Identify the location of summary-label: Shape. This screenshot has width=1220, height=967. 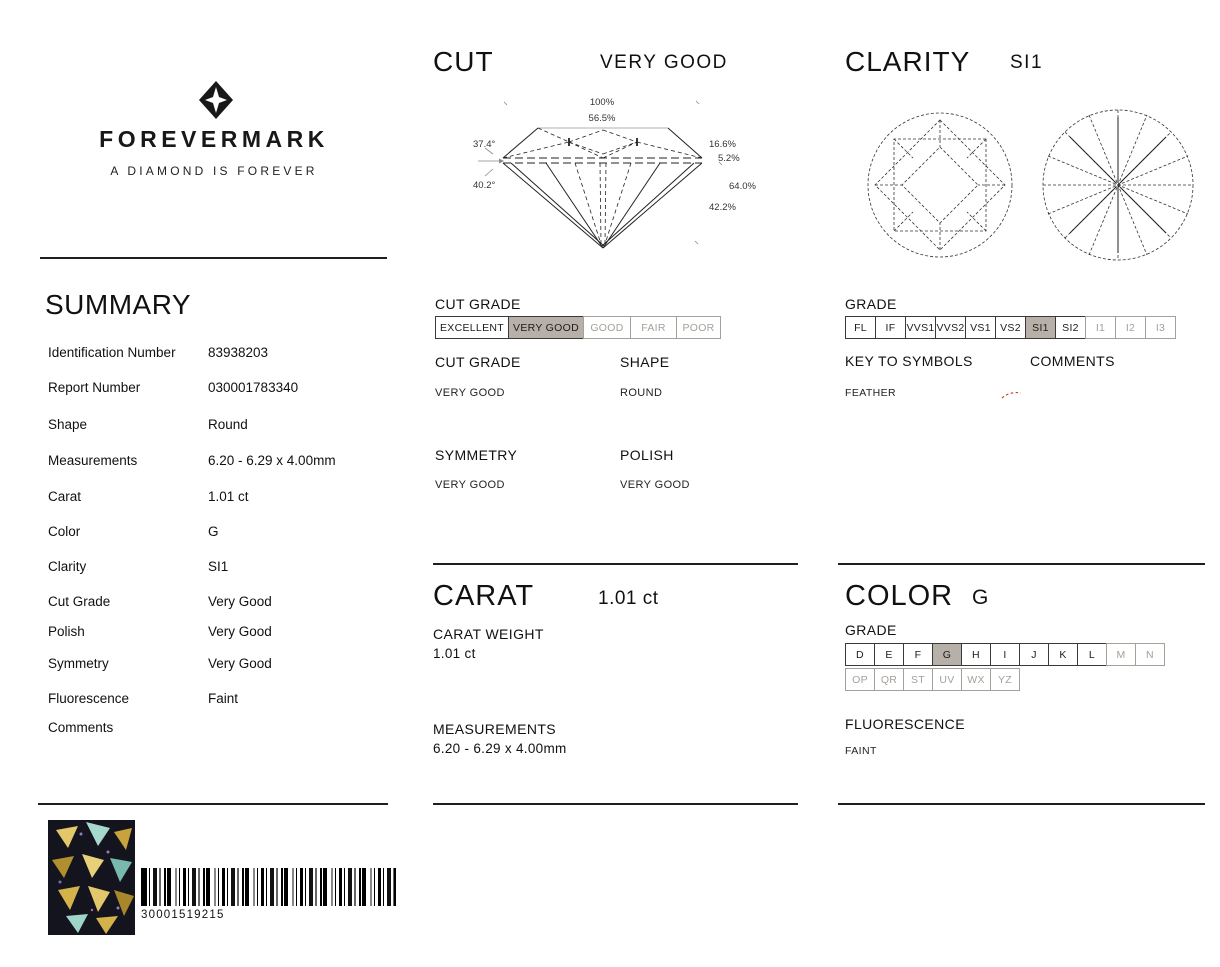
(68, 424).